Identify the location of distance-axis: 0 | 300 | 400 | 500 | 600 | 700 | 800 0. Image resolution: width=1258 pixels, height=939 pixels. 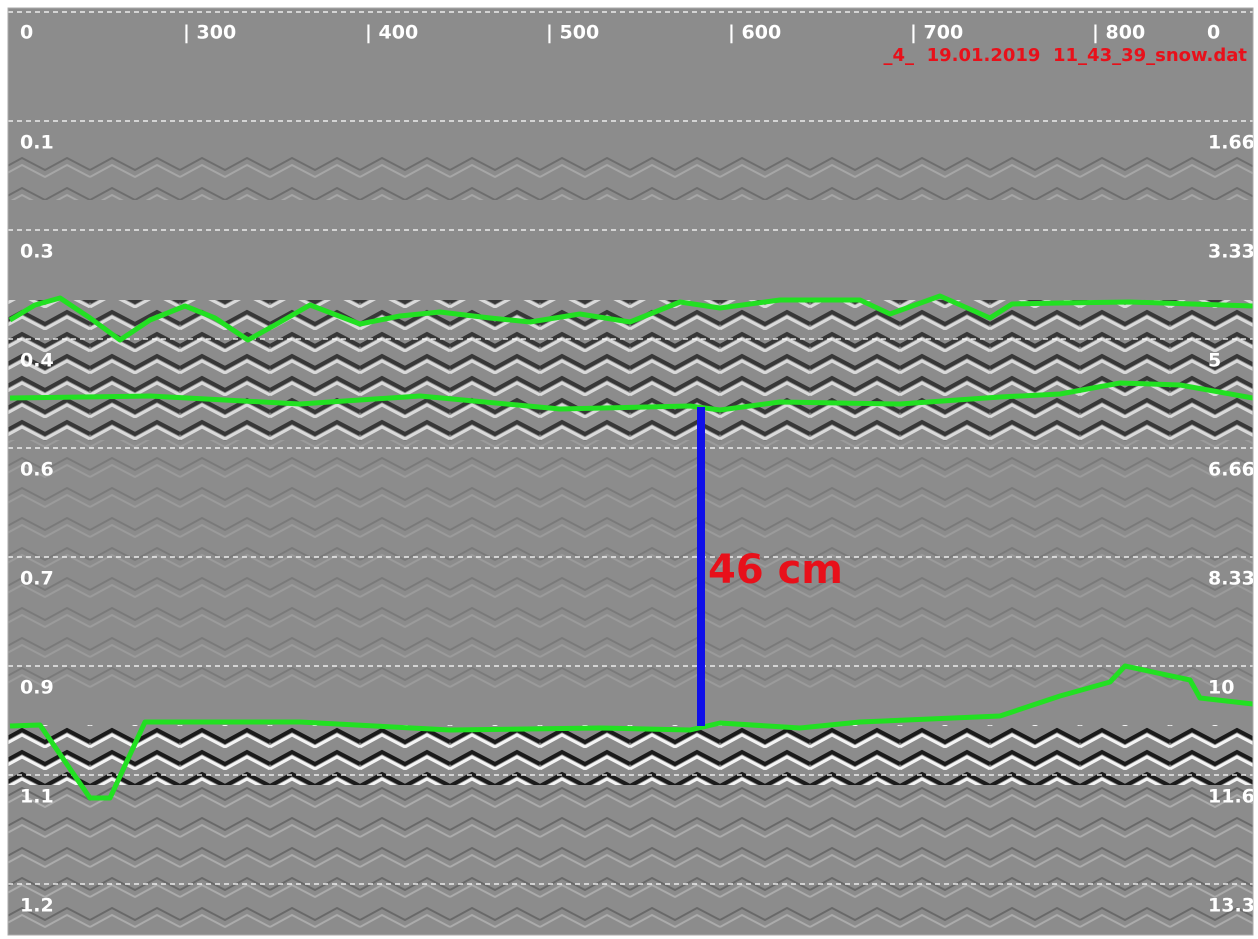
(620, 33).